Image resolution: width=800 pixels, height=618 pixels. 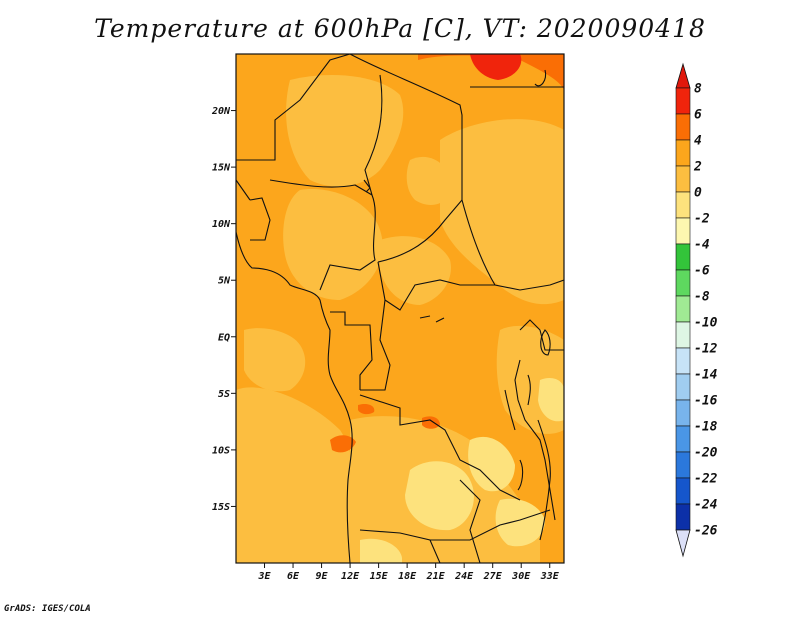 I want to click on colorbar-label: -10, so click(x=706, y=323).